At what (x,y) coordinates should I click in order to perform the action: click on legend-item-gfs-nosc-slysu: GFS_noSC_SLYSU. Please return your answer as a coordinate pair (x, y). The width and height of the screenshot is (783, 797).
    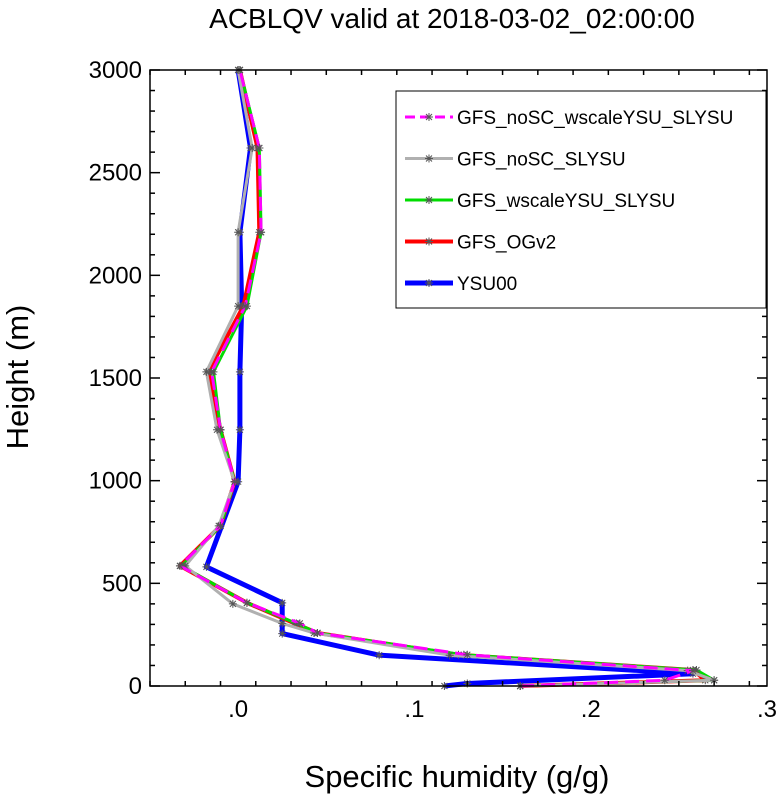
    Looking at the image, I should click on (515, 160).